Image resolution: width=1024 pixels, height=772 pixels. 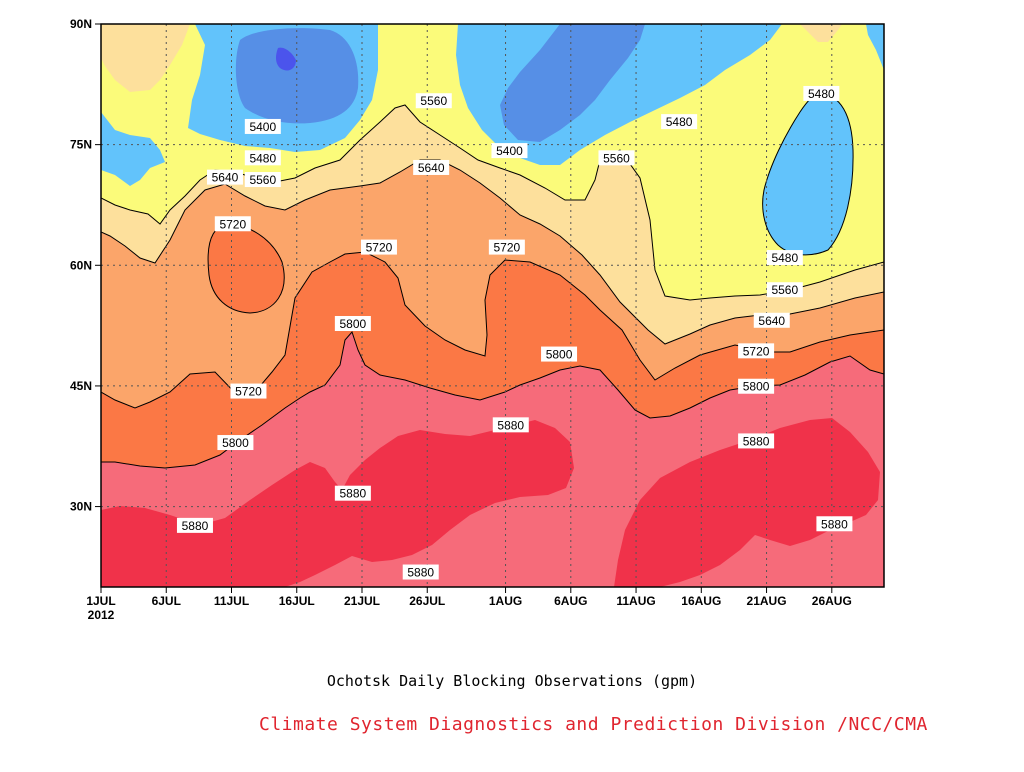 I want to click on band-5480-5560-east, so click(x=808, y=174).